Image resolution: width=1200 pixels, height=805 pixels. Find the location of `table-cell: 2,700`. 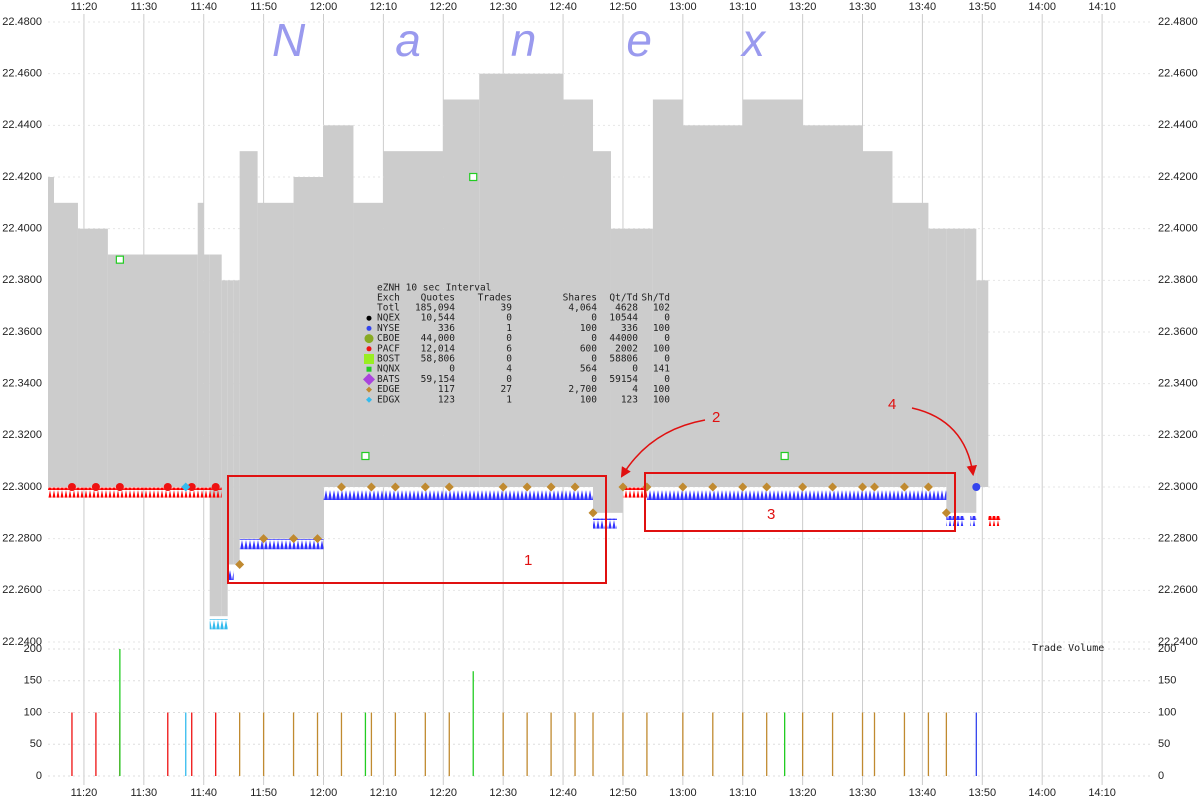

table-cell: 2,700 is located at coordinates (582, 389).